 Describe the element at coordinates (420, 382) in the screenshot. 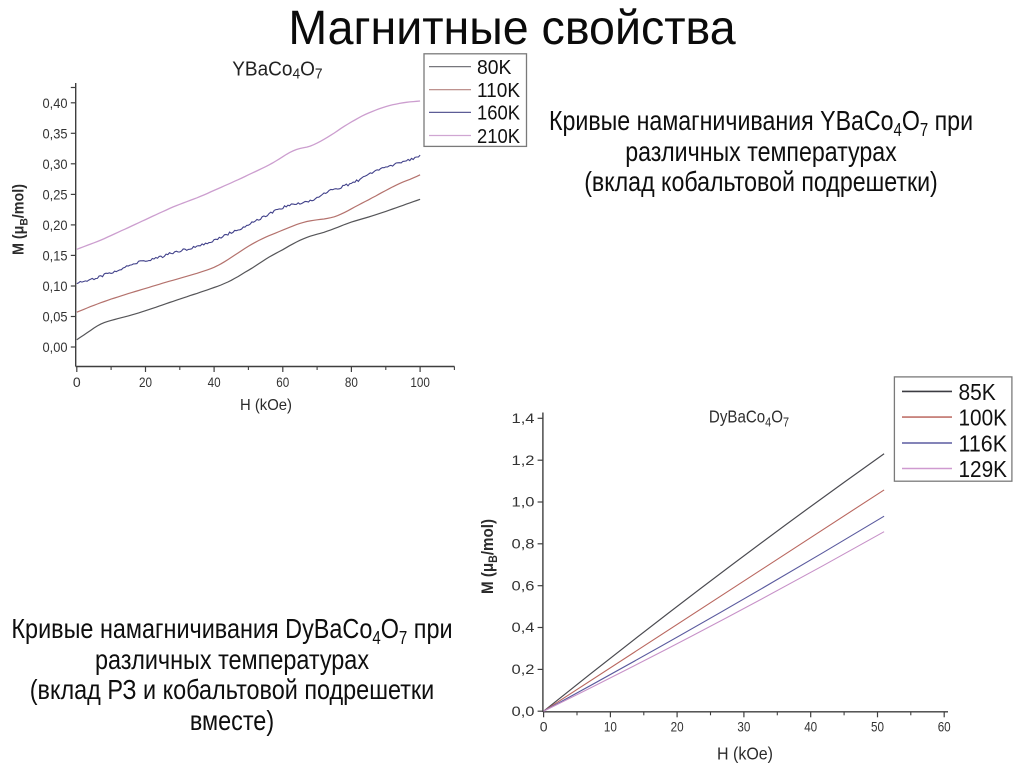

I see `svg-text: 100` at that location.